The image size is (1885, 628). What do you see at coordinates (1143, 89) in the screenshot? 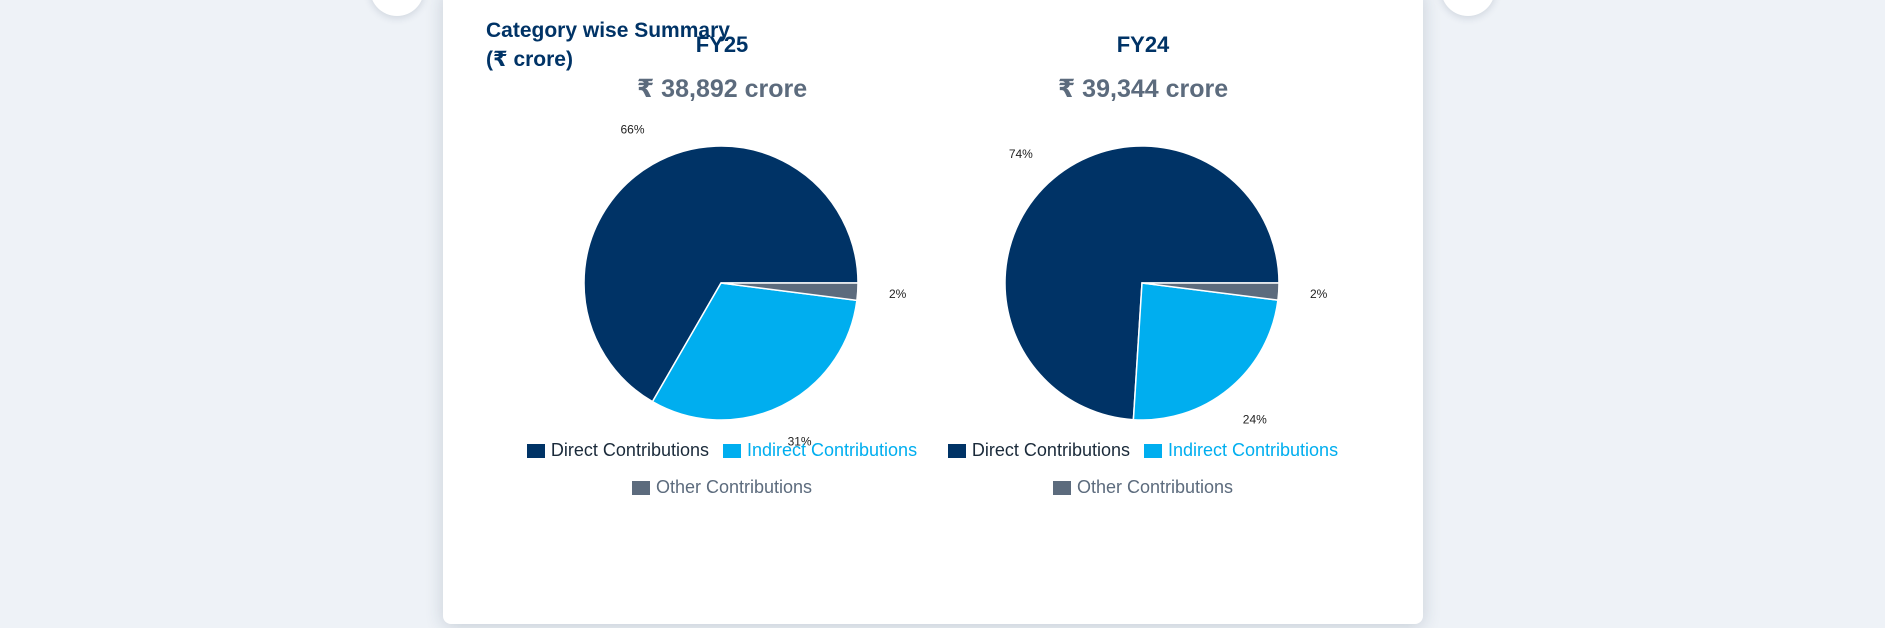
I see `pie-total: ₹ 39,344 crore` at bounding box center [1143, 89].